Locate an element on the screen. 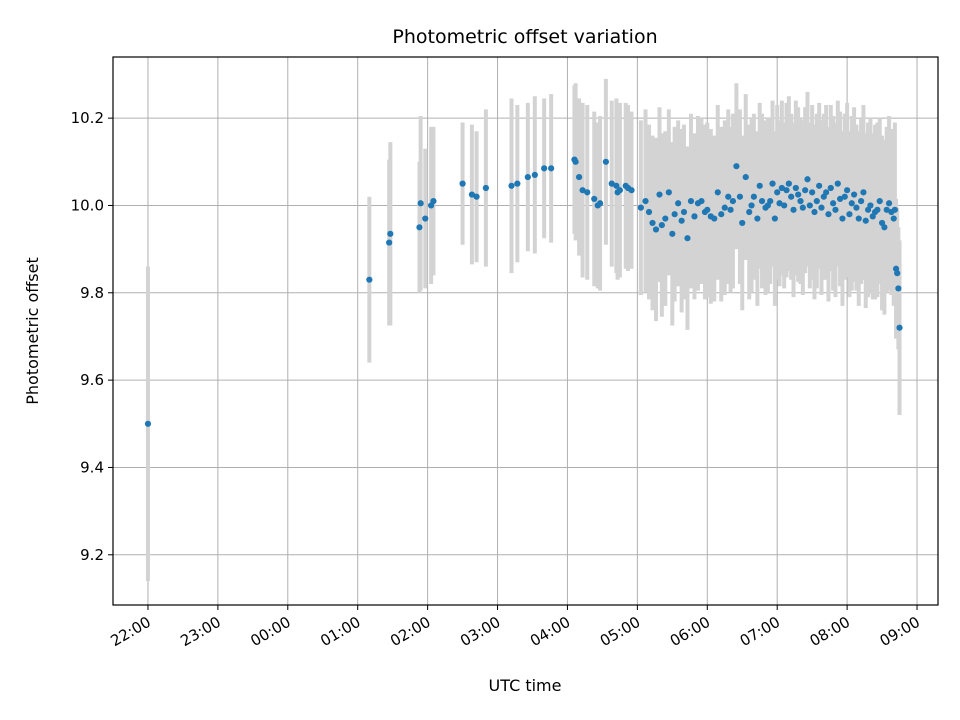  chart-title: Photometric offset variation is located at coordinates (524, 37).